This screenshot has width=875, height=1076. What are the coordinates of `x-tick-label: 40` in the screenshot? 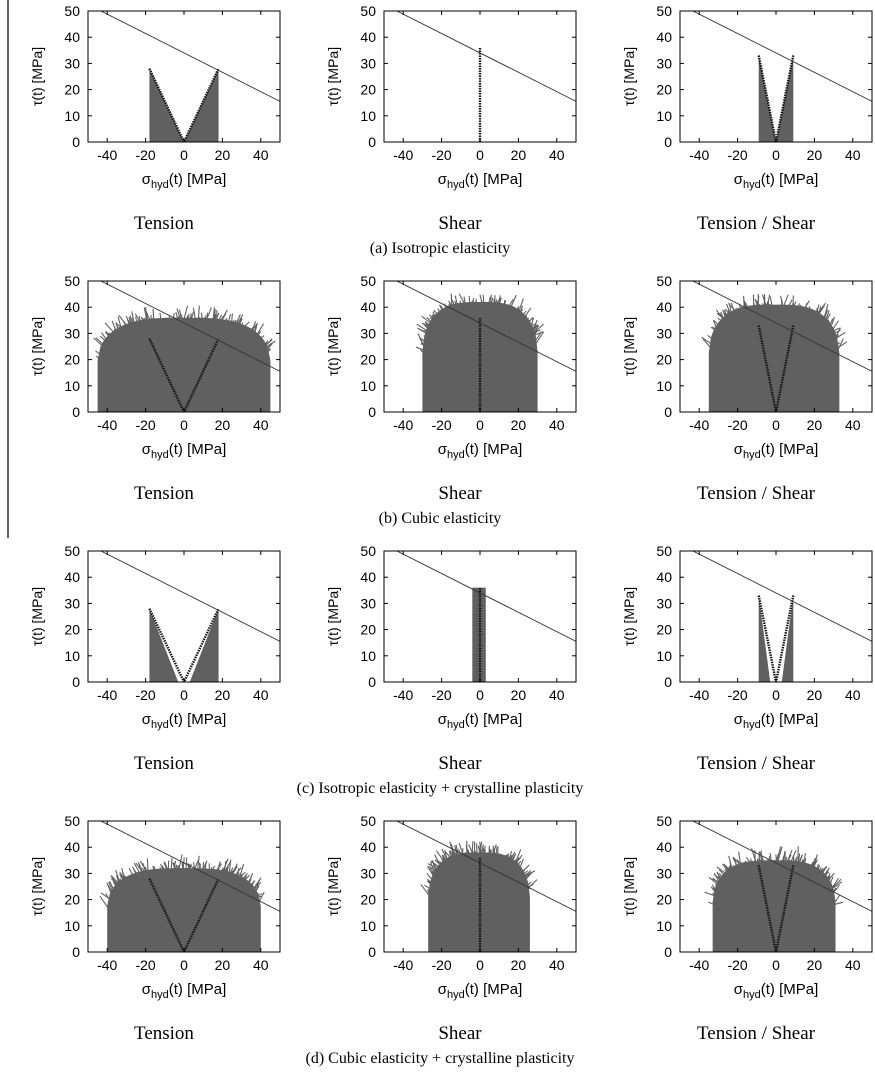 It's located at (261, 965).